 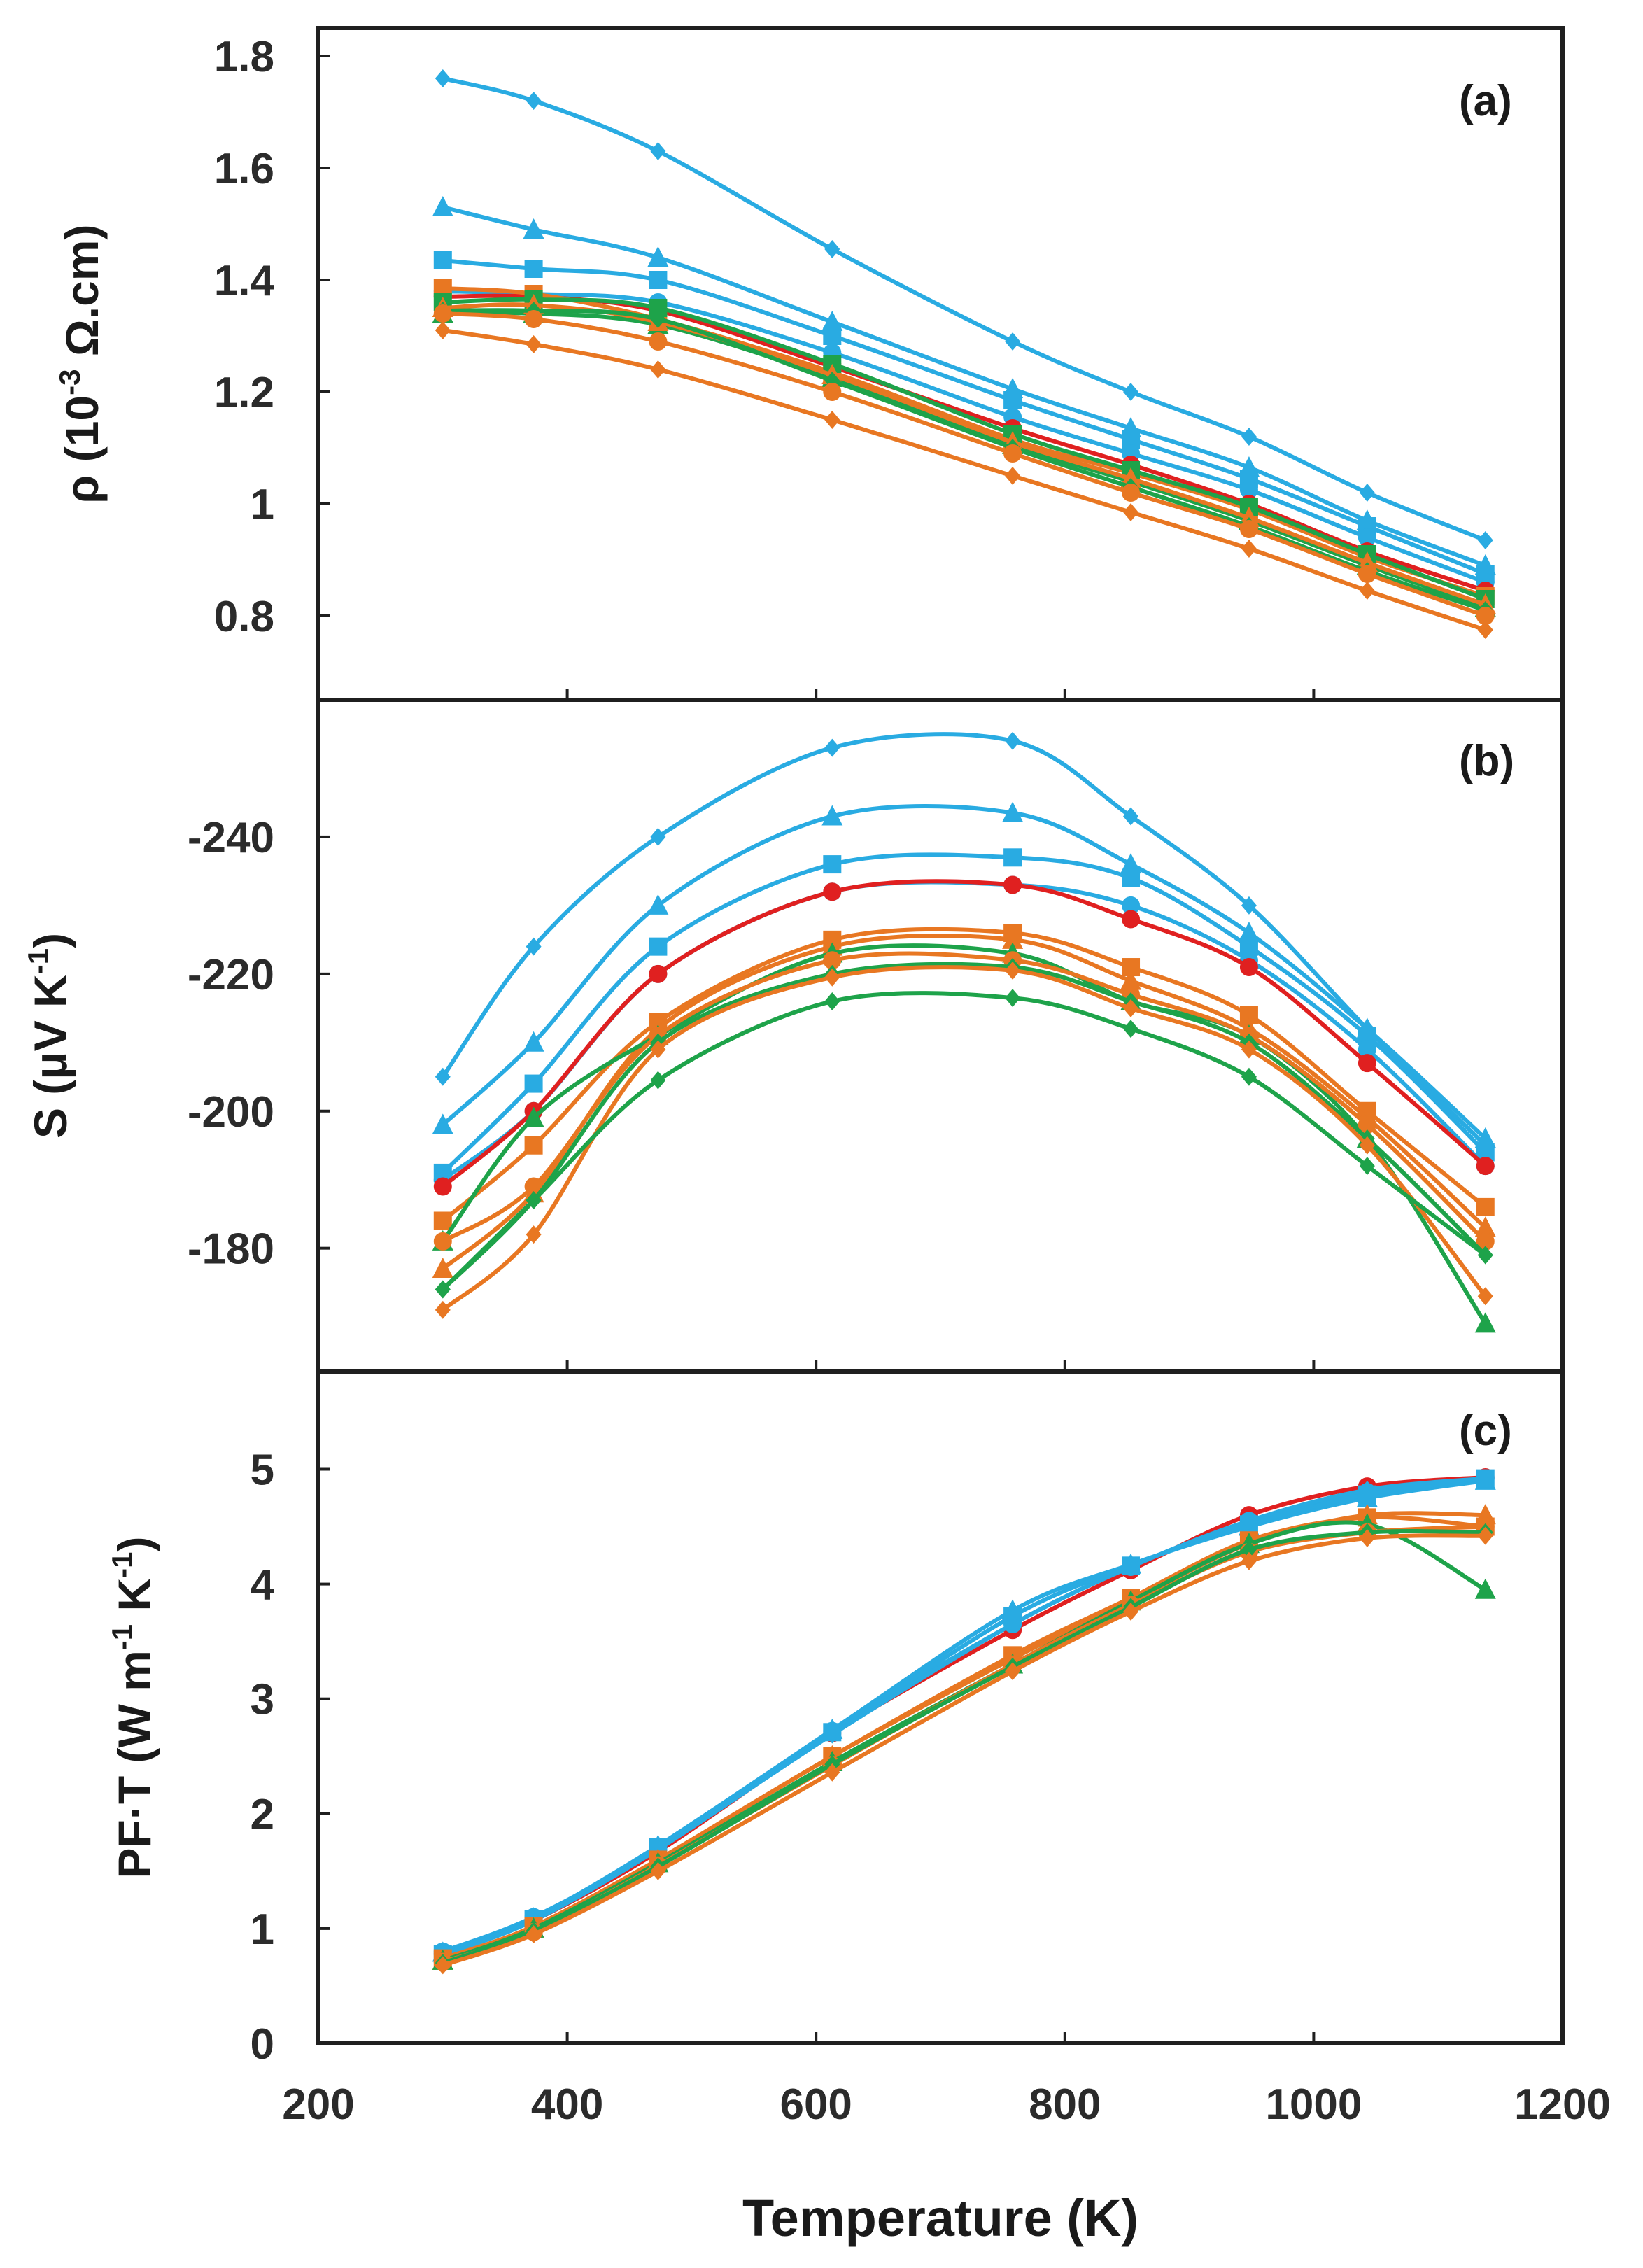 I want to click on x-tick-label: 1200, so click(x=1562, y=2104).